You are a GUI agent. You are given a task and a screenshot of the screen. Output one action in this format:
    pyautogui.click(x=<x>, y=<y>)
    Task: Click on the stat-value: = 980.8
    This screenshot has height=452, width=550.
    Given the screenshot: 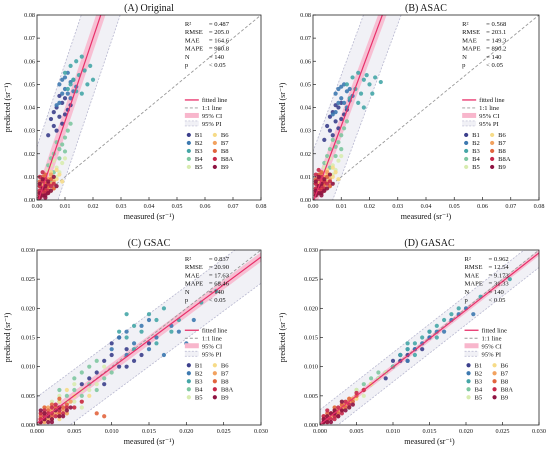 What is the action you would take?
    pyautogui.click(x=219, y=49)
    